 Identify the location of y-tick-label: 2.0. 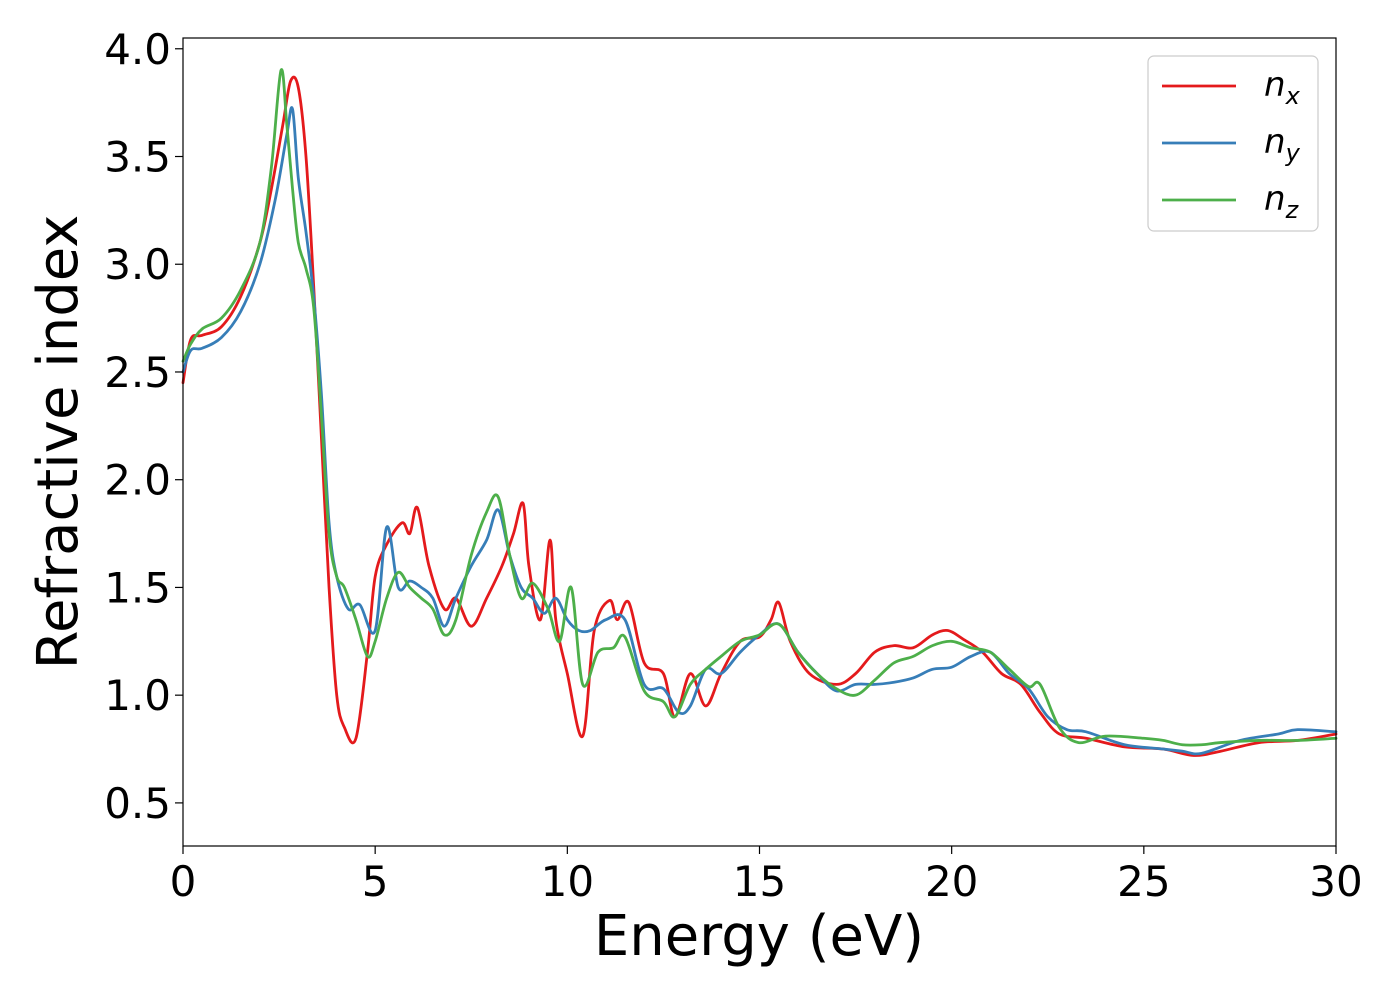
(137, 480).